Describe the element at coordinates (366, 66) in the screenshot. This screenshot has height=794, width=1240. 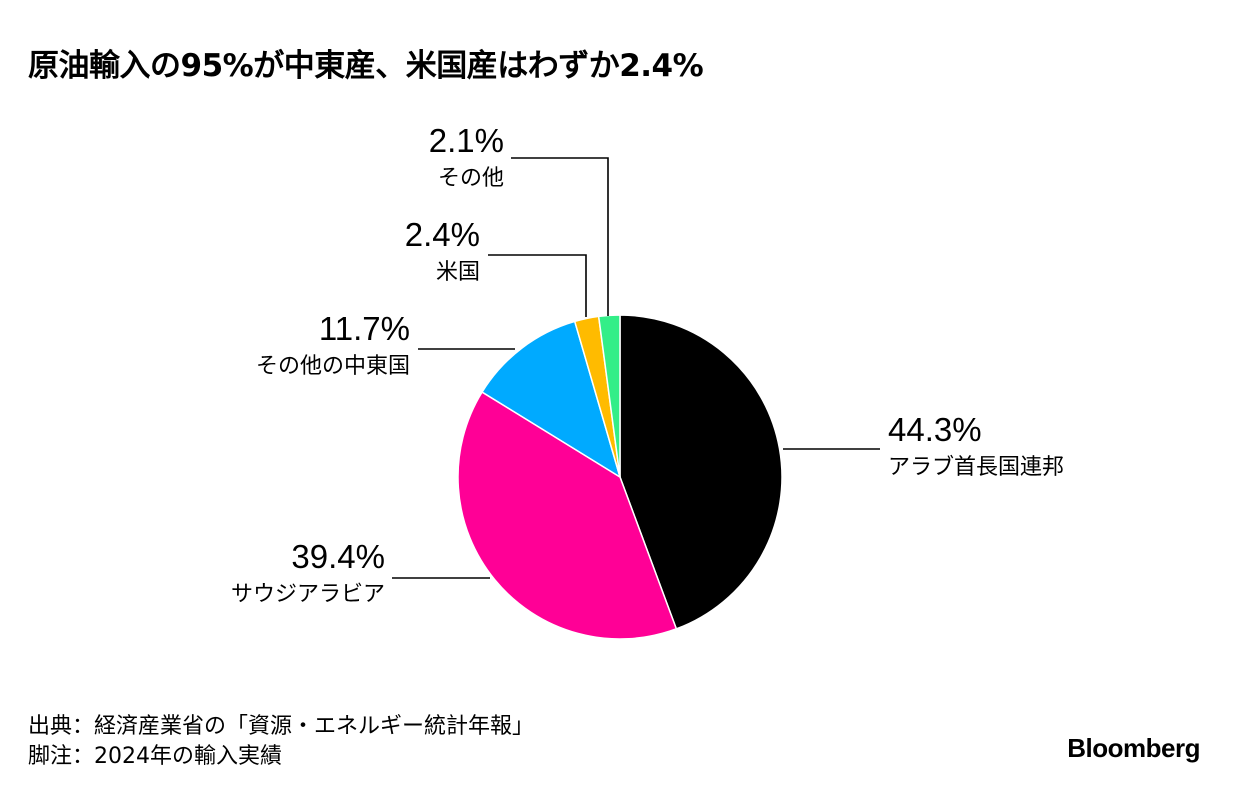
I see `chart-title: 原油輸入の95%が中東産、米国産はわずか2.4%` at that location.